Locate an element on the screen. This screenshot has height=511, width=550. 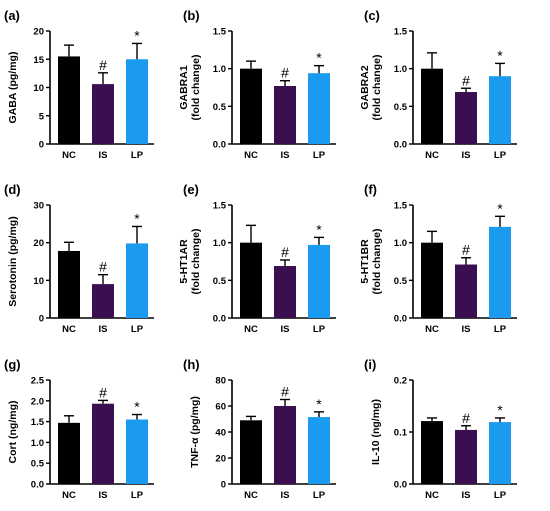
panel-i-ylabel: IL-10 (ng/mg) is located at coordinates (376, 432).